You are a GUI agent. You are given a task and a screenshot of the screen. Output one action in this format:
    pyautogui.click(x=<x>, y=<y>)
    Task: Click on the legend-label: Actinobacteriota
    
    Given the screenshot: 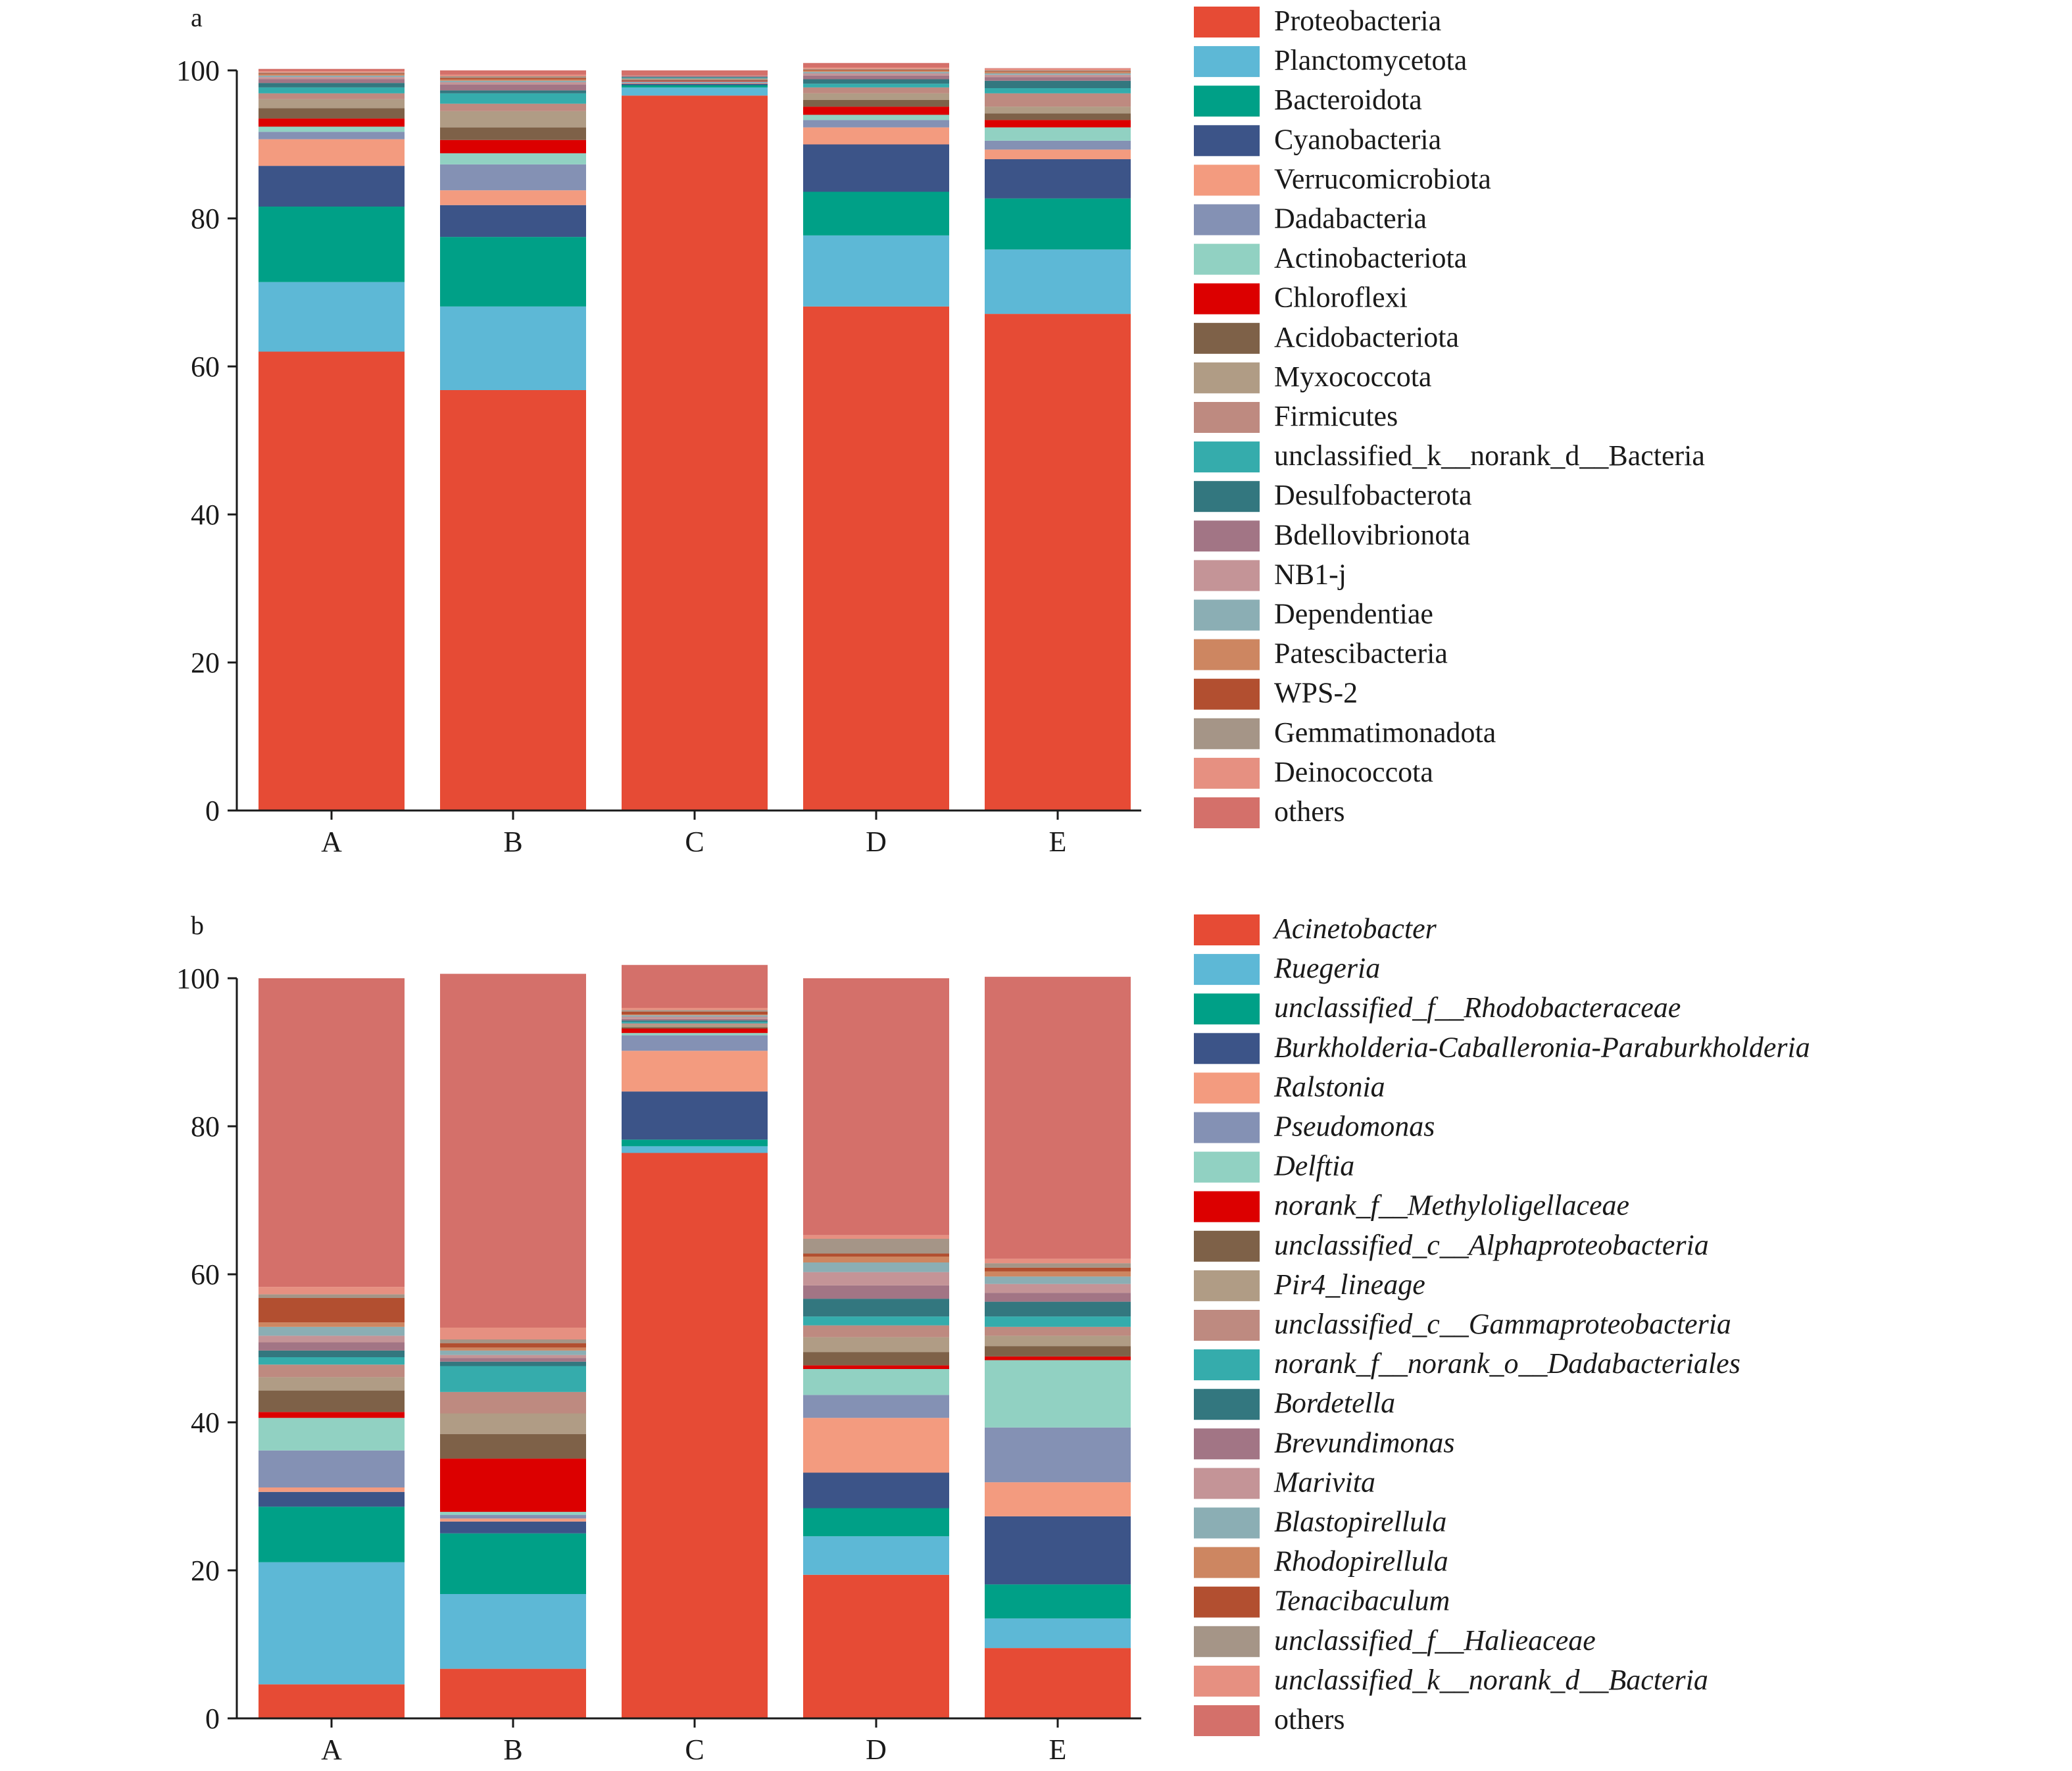 What is the action you would take?
    pyautogui.click(x=1370, y=258)
    